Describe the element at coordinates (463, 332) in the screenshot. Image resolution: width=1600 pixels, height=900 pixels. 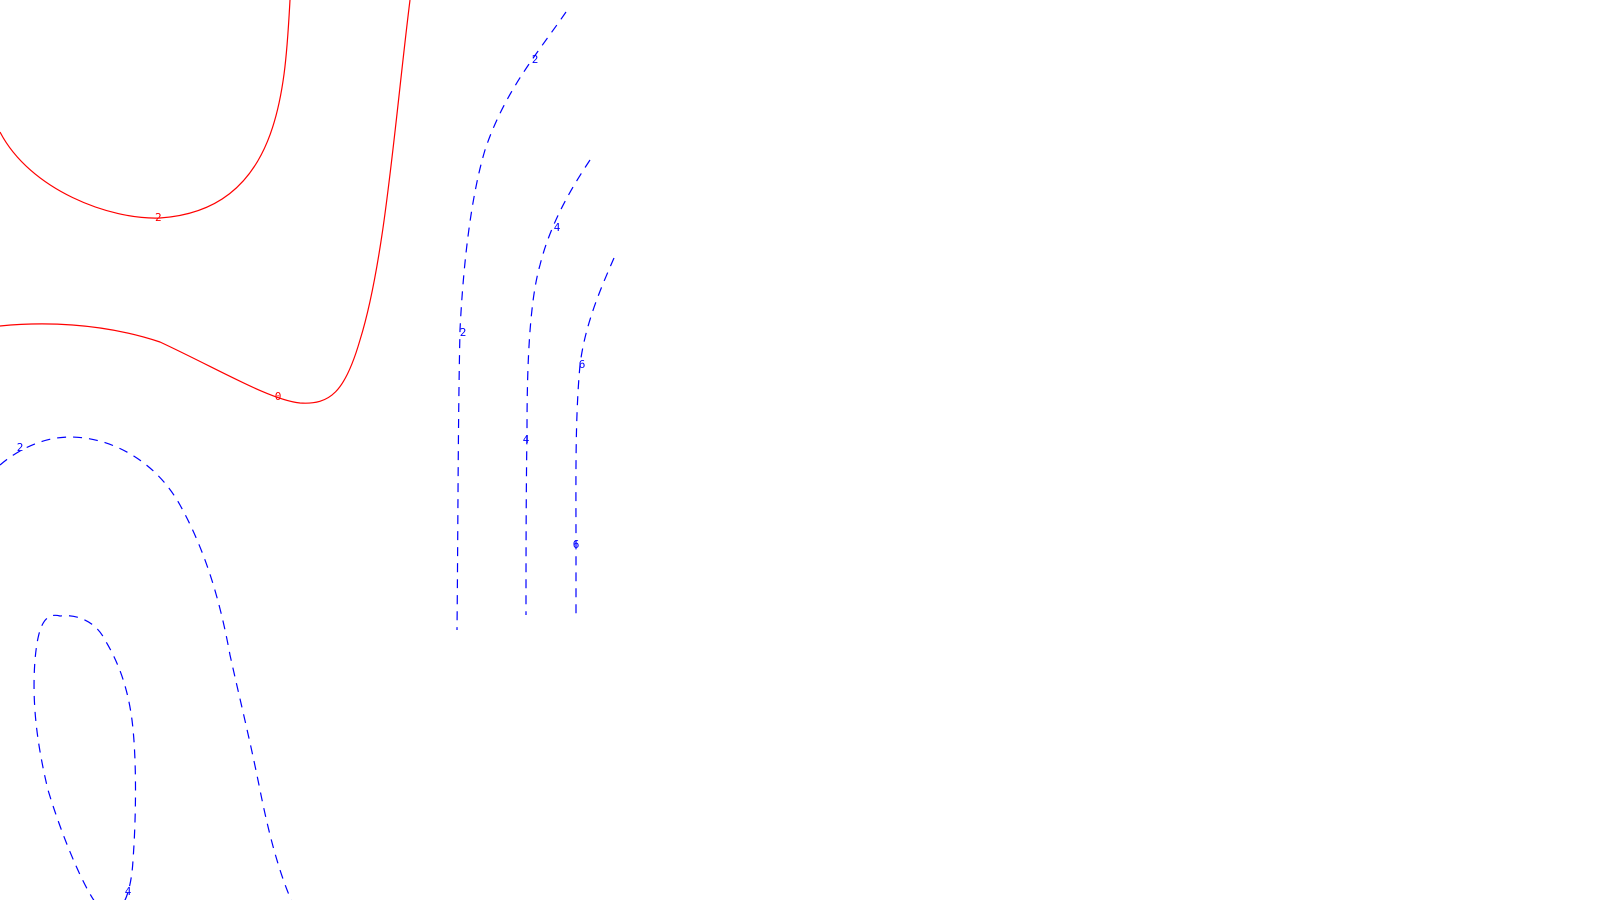
I see `contour-label-2-mid: 2` at that location.